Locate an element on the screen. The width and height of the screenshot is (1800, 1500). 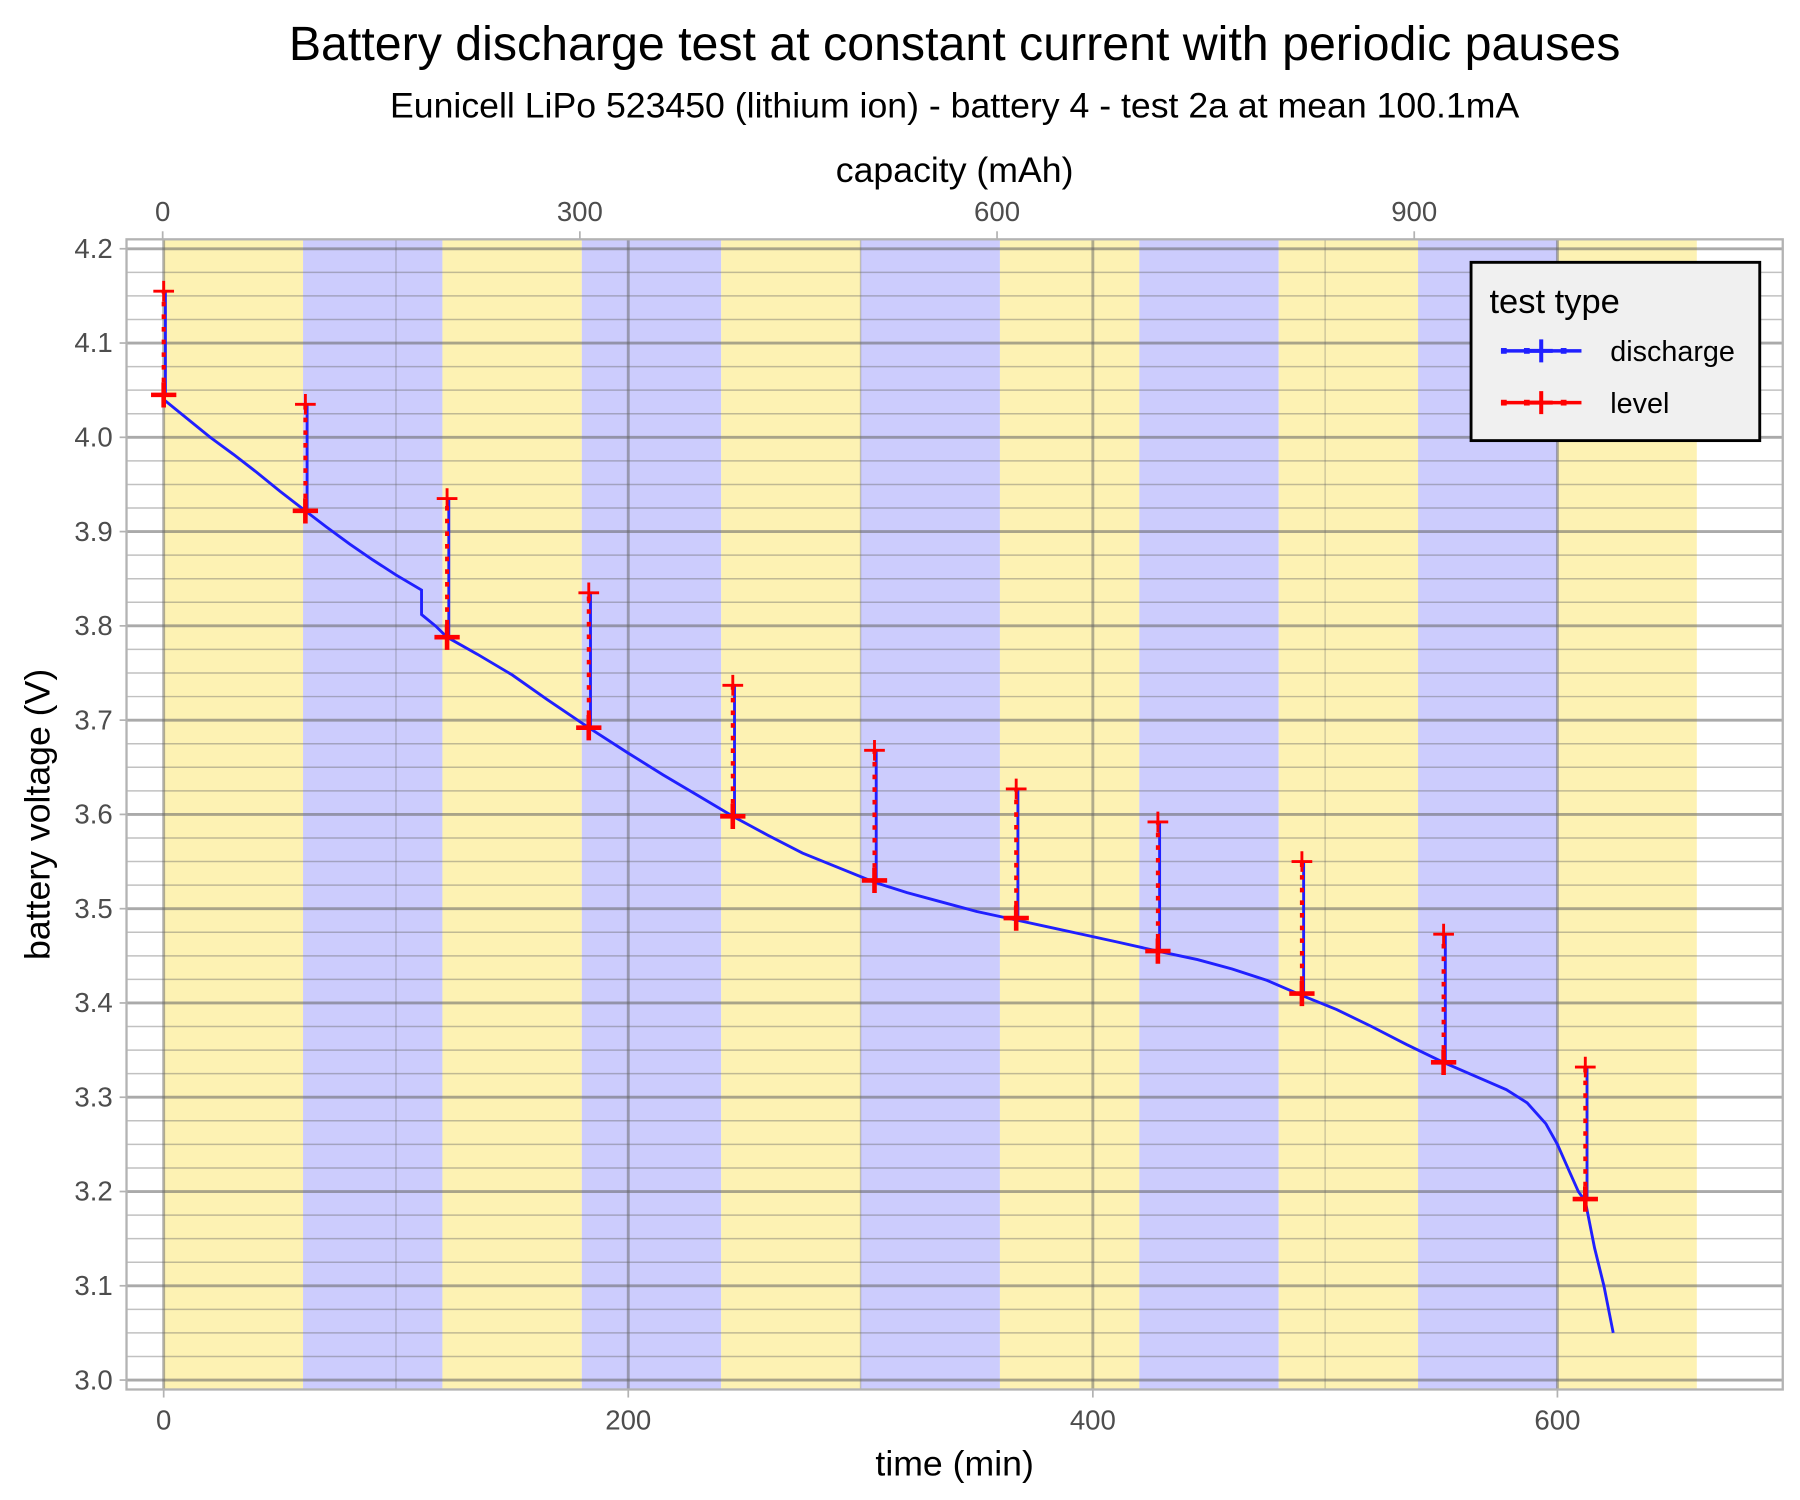
y-tick-label: 4.0 is located at coordinates (93, 437).